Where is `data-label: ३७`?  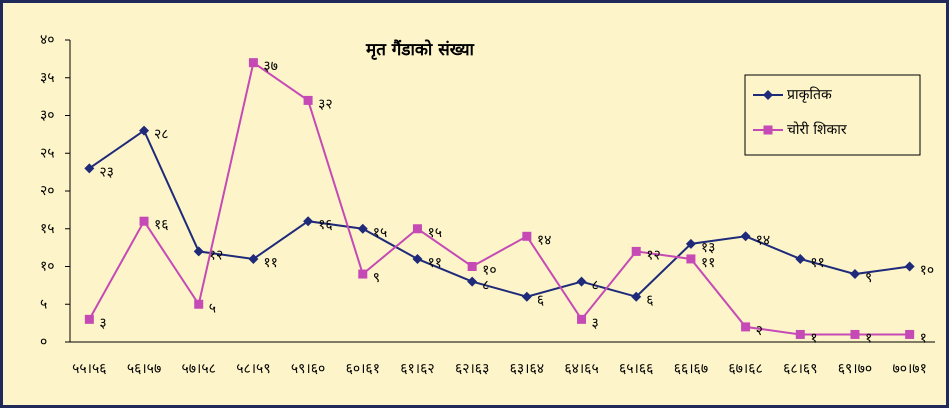 data-label: ३७ is located at coordinates (270, 67).